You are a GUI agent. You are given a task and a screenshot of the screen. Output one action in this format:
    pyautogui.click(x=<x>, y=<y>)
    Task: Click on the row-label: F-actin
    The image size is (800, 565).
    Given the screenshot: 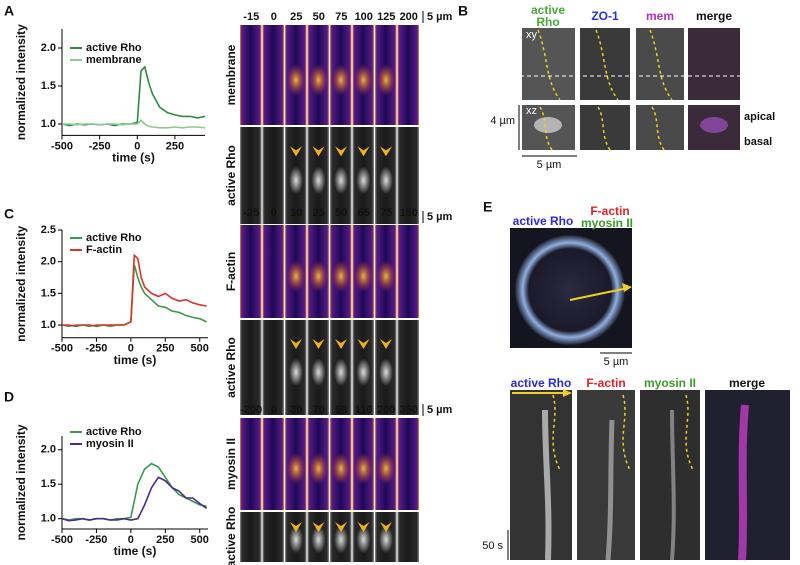 What is the action you would take?
    pyautogui.click(x=231, y=271)
    